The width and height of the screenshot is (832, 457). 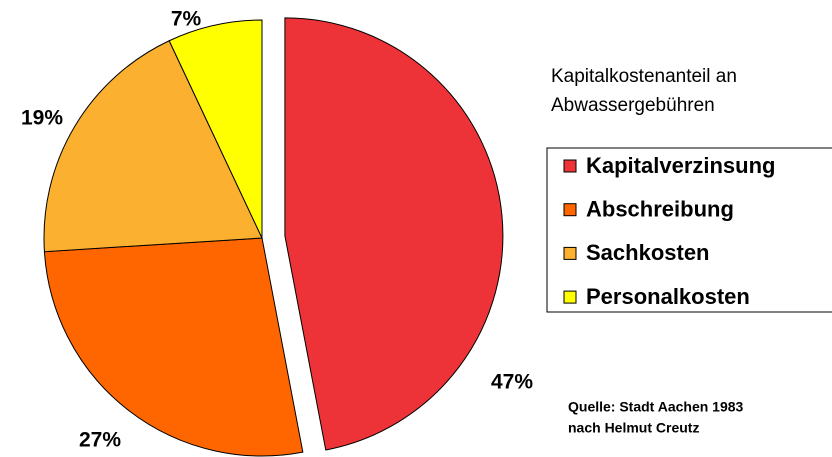 What do you see at coordinates (660, 209) in the screenshot?
I see `legend-label: Abschreibung` at bounding box center [660, 209].